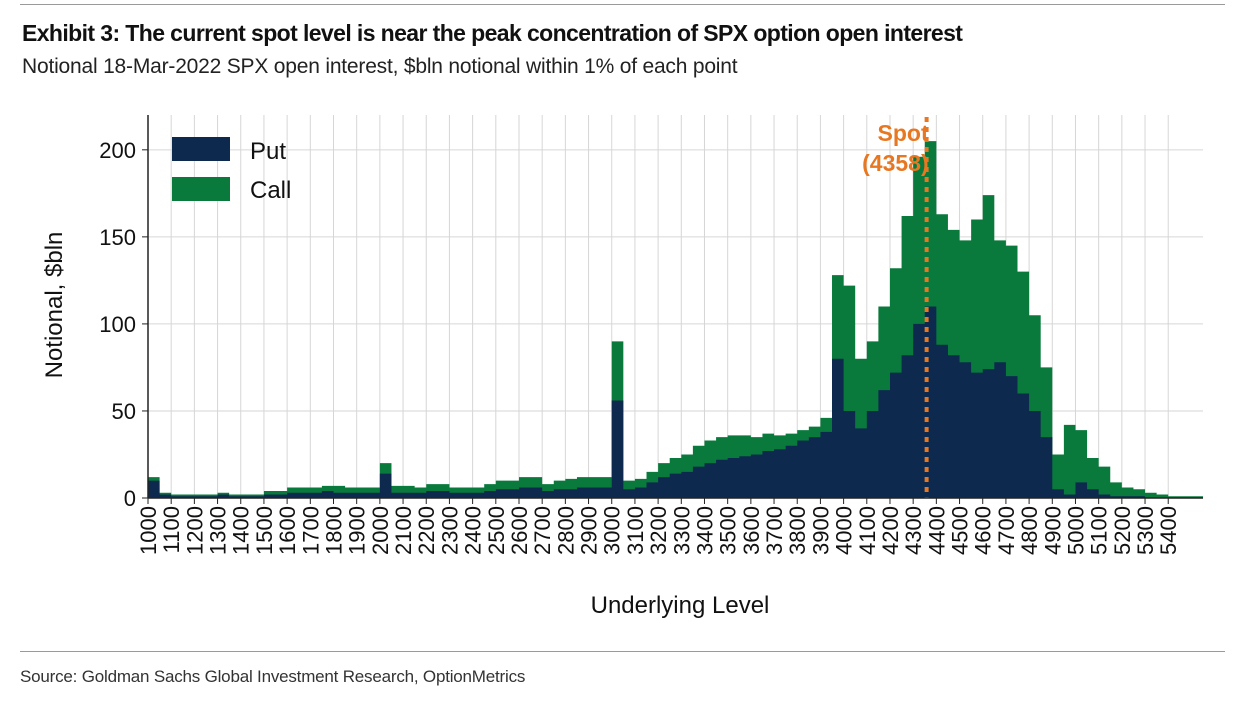  Describe the element at coordinates (231, 170) in the screenshot. I see `legend: Put Call` at that location.